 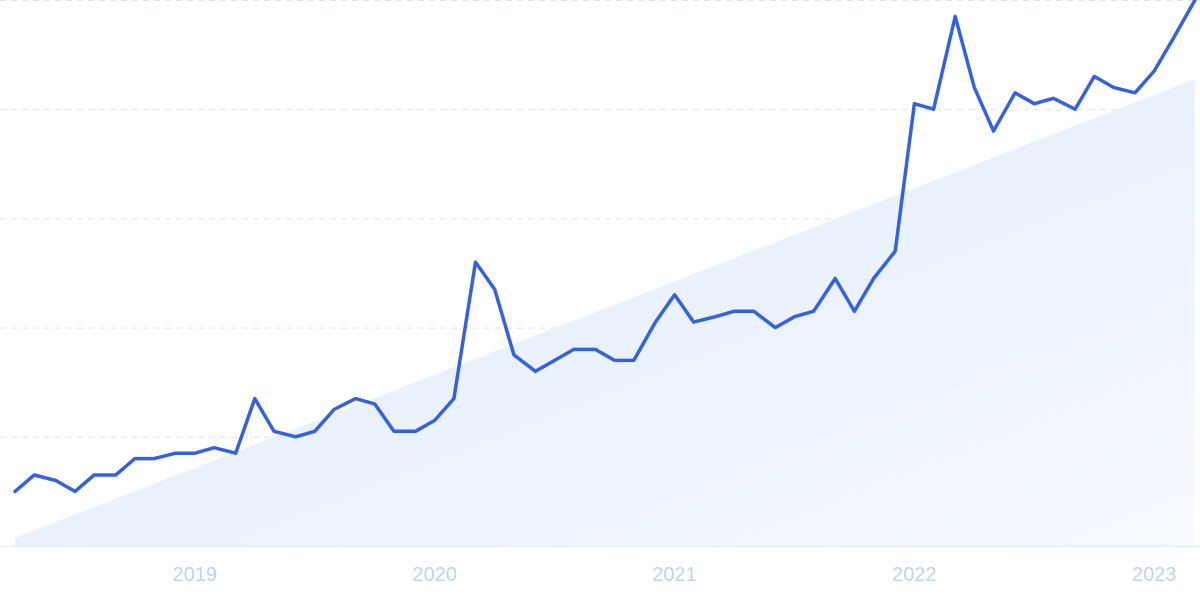 What do you see at coordinates (434, 575) in the screenshot?
I see `x-tick-label-2020: 2020` at bounding box center [434, 575].